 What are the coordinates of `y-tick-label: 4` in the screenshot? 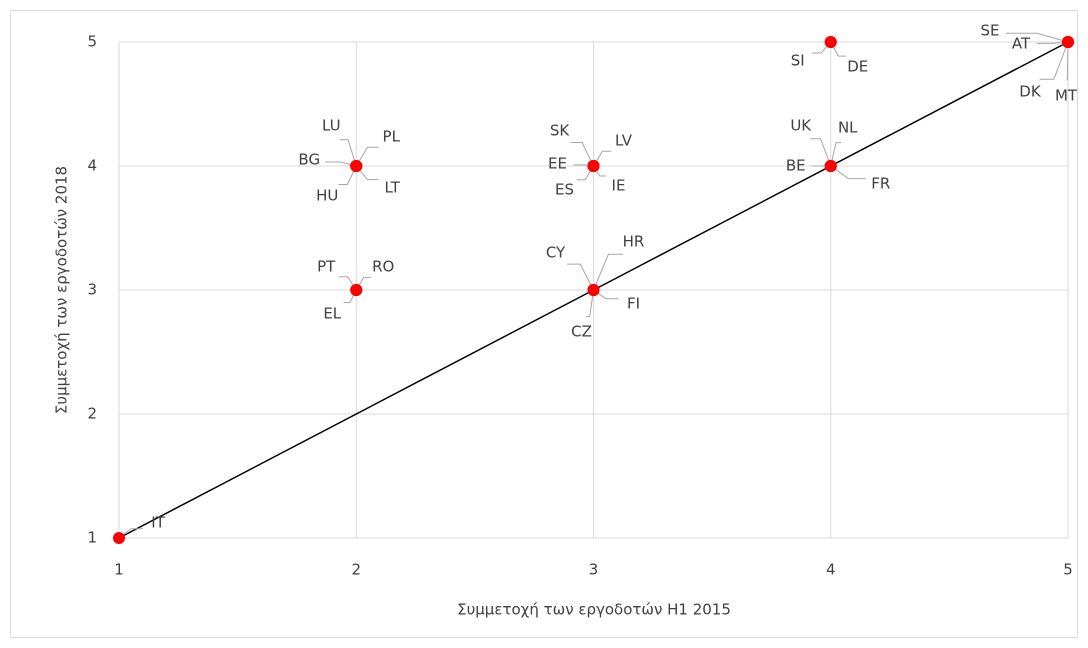 It's located at (92, 166).